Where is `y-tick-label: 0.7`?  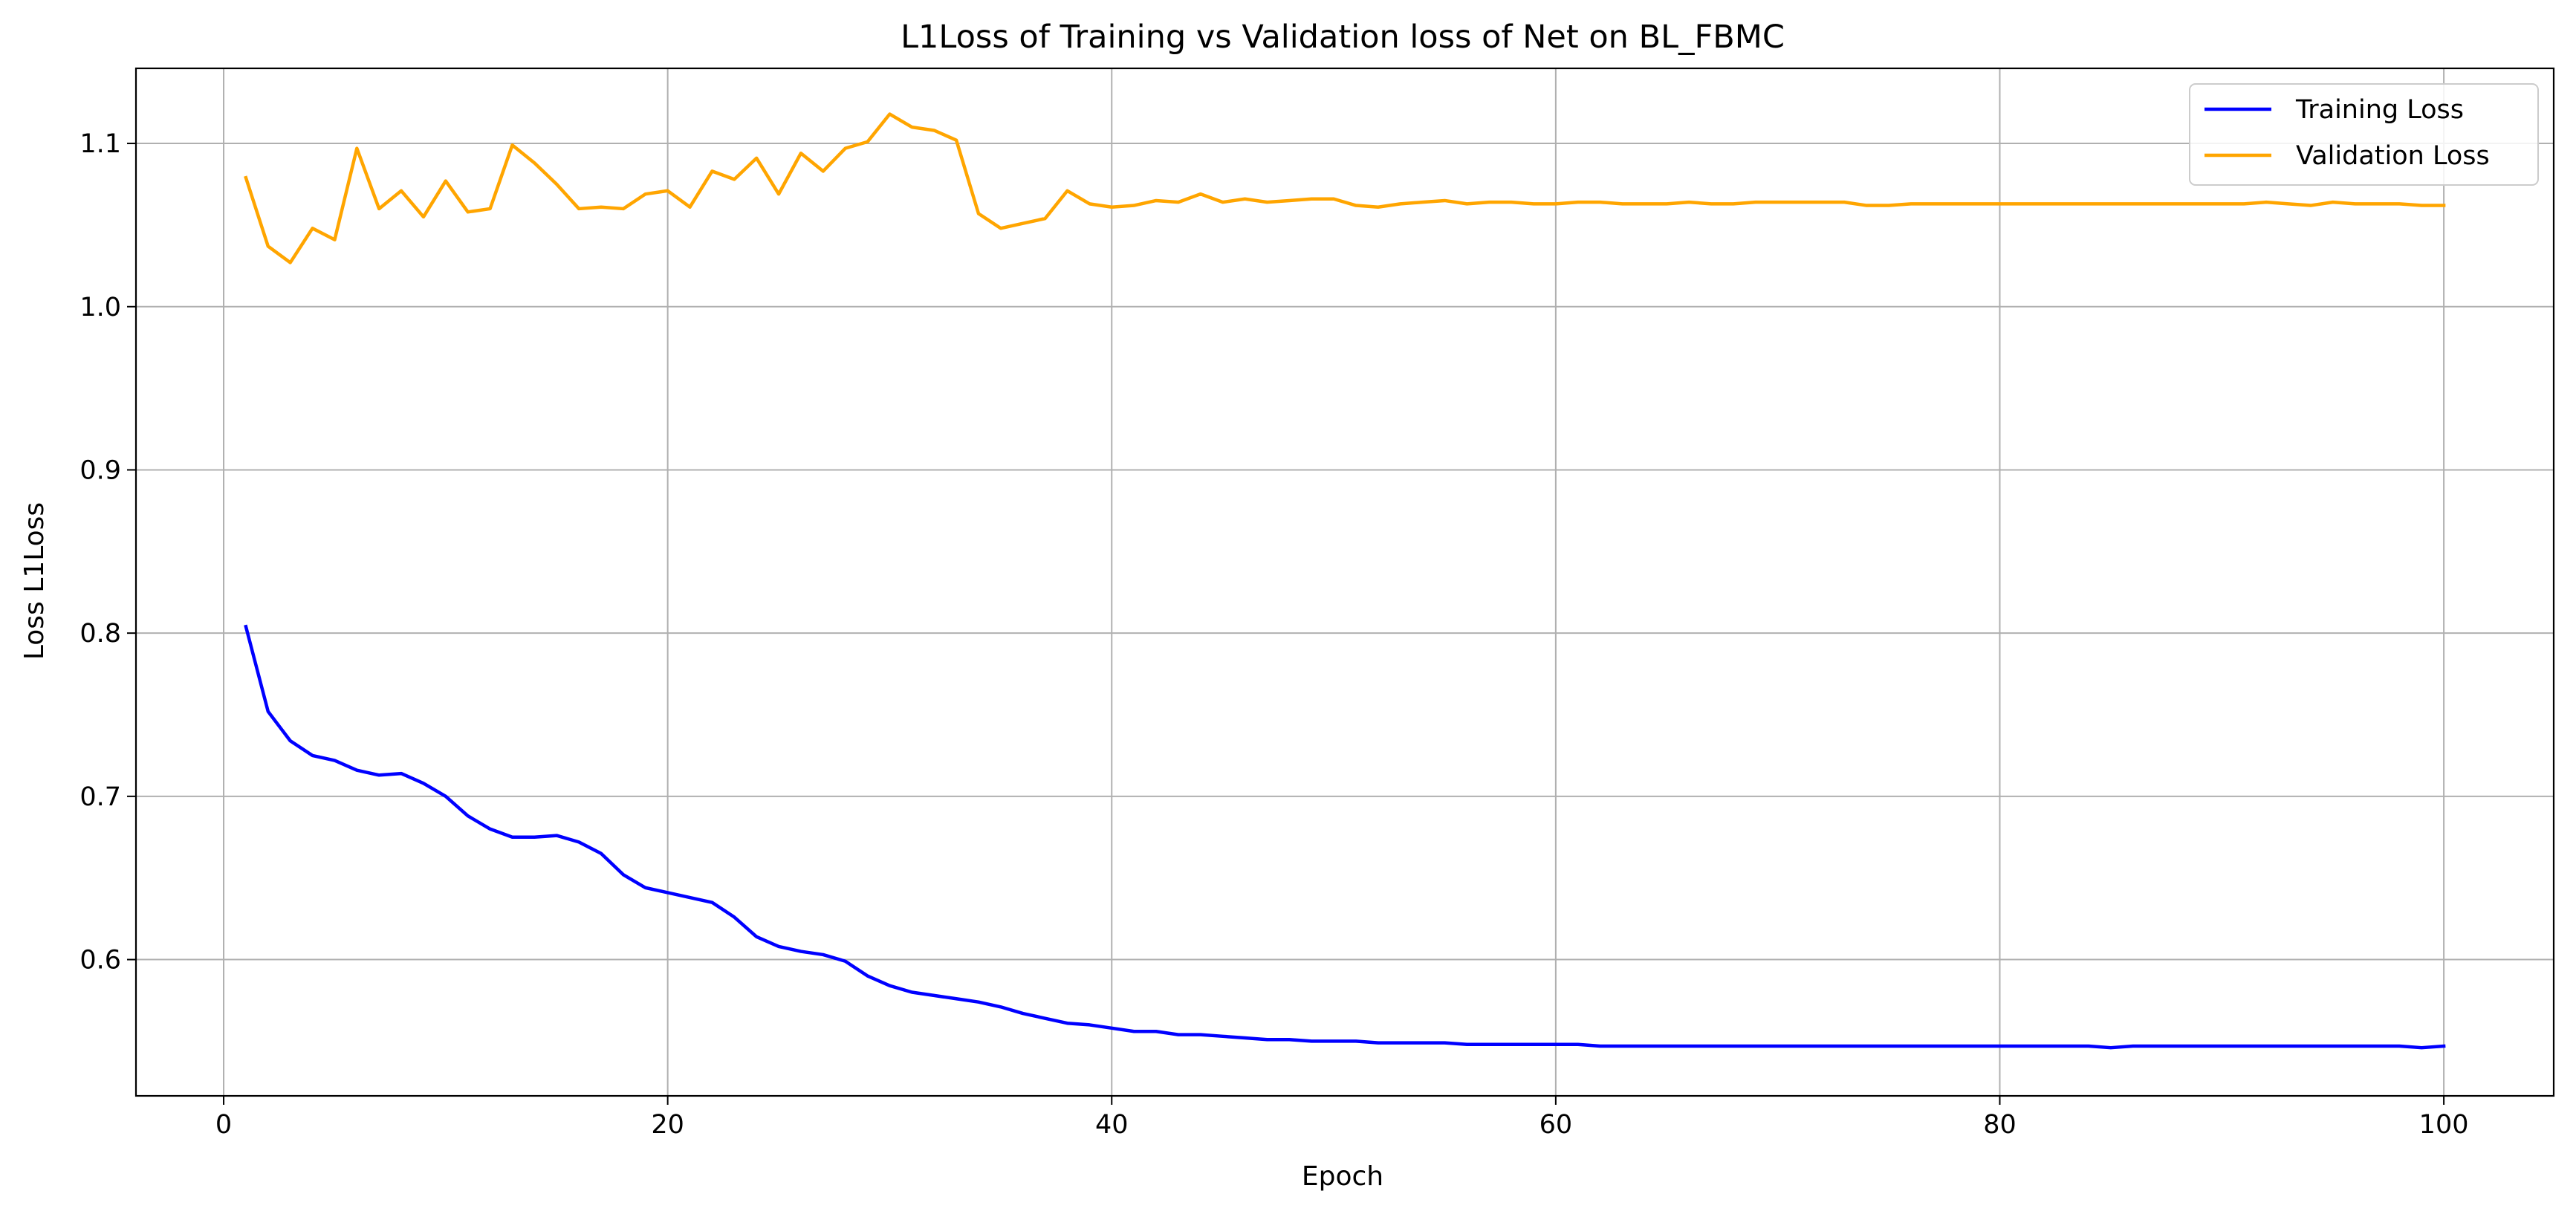
y-tick-label: 0.7 is located at coordinates (100, 797).